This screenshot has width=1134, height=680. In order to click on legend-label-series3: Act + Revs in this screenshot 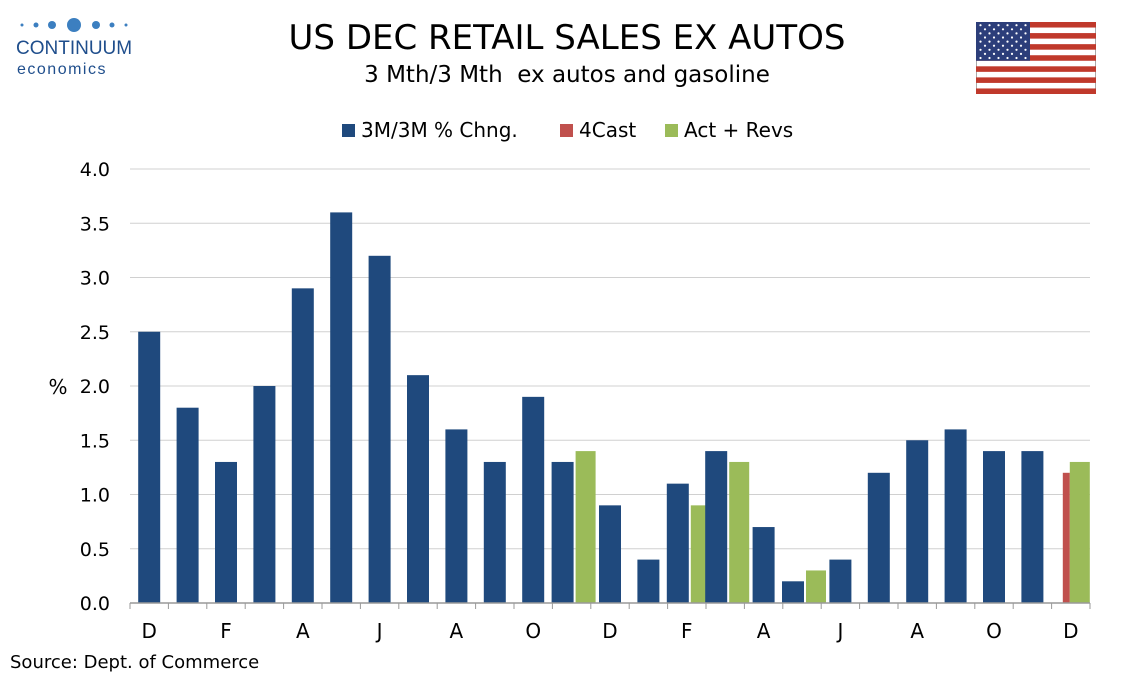, I will do `click(739, 130)`.